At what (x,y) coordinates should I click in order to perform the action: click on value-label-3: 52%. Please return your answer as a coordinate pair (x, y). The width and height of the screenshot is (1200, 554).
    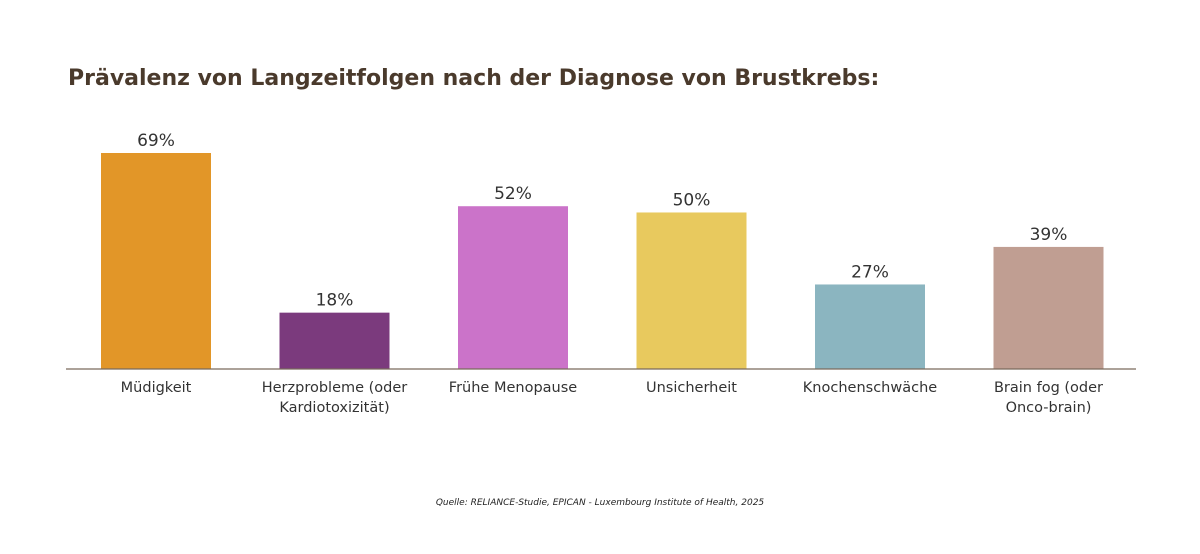
    Looking at the image, I should click on (513, 194).